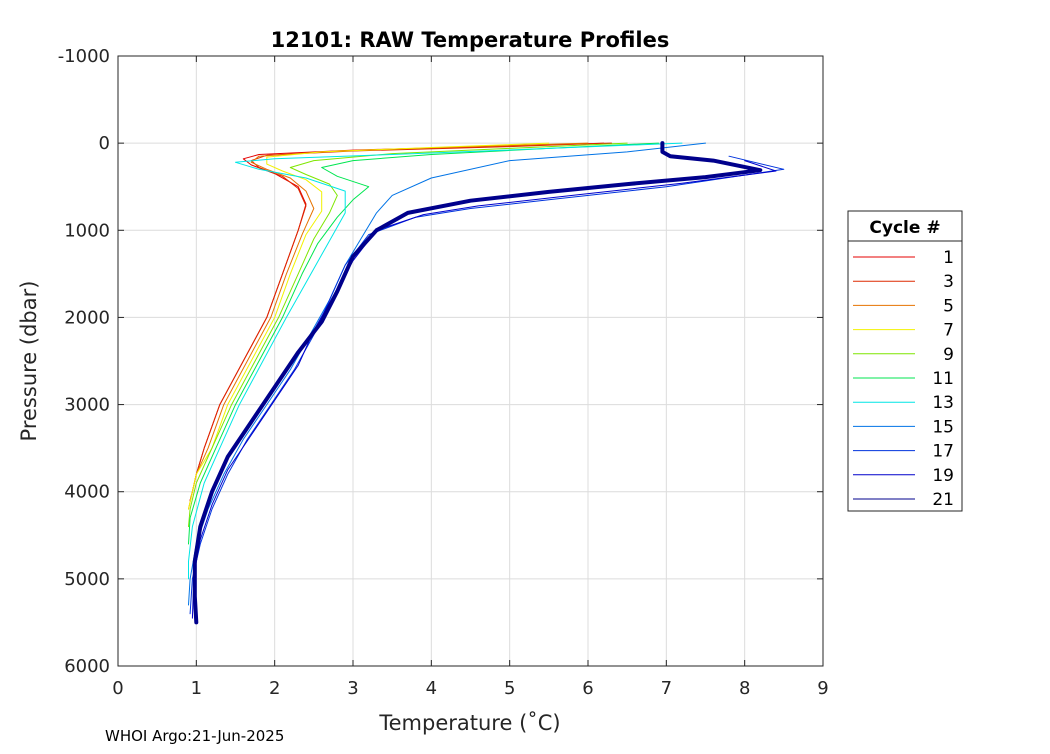  I want to click on x-axis-label: Temperature (˚C), so click(469, 723).